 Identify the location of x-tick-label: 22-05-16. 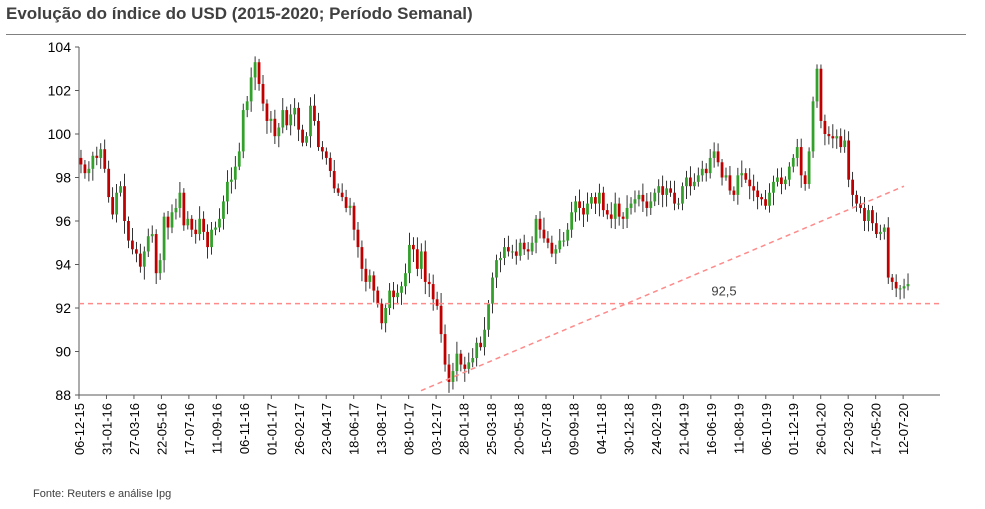
(161, 429).